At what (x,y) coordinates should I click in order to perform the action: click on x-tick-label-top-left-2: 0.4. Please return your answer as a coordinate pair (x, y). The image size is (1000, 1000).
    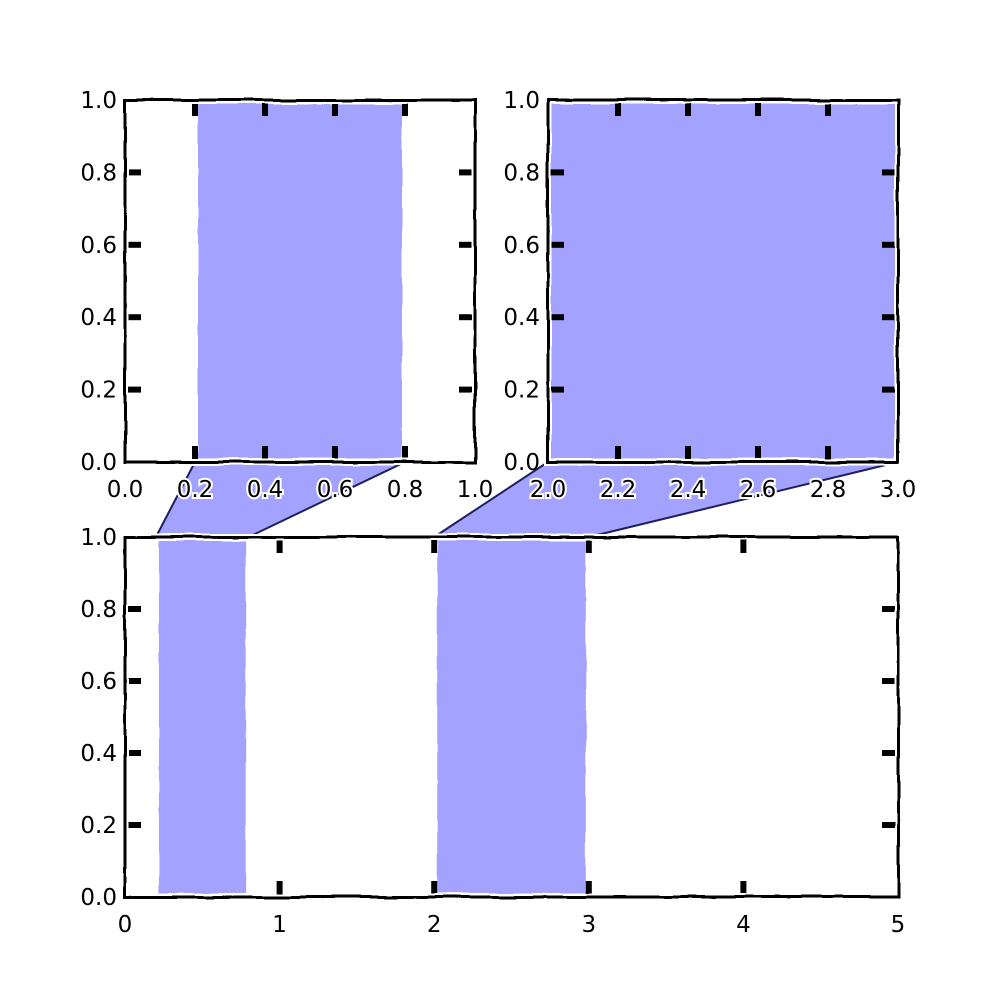
    Looking at the image, I should click on (265, 490).